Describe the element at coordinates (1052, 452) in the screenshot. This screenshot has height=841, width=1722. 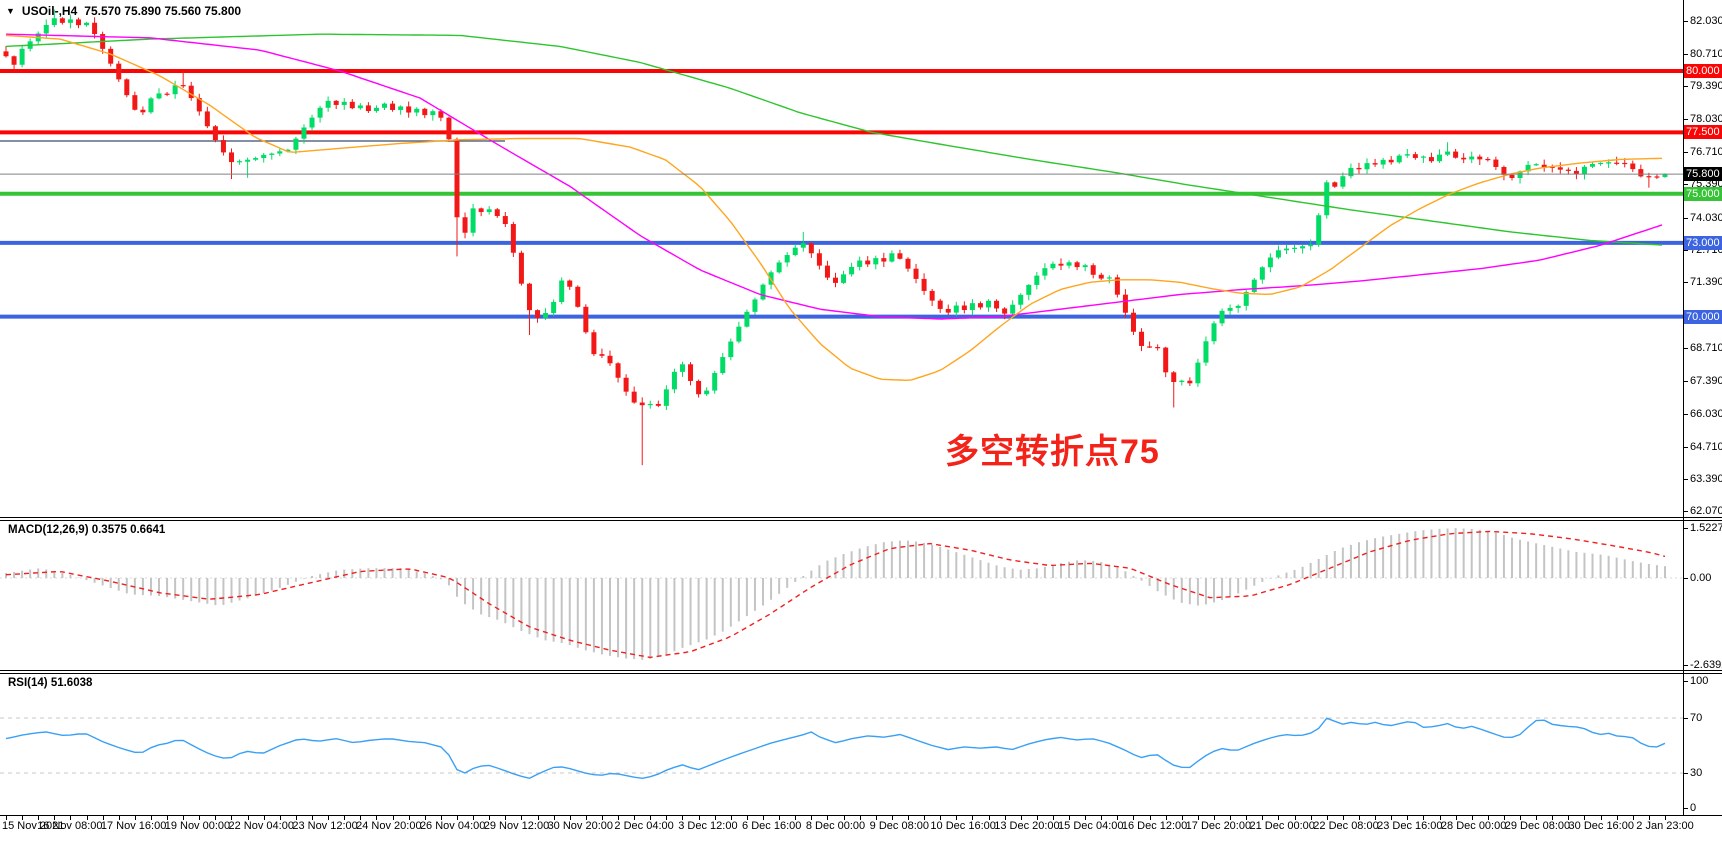
I see `chart-annotation-text: 多空转折点75` at that location.